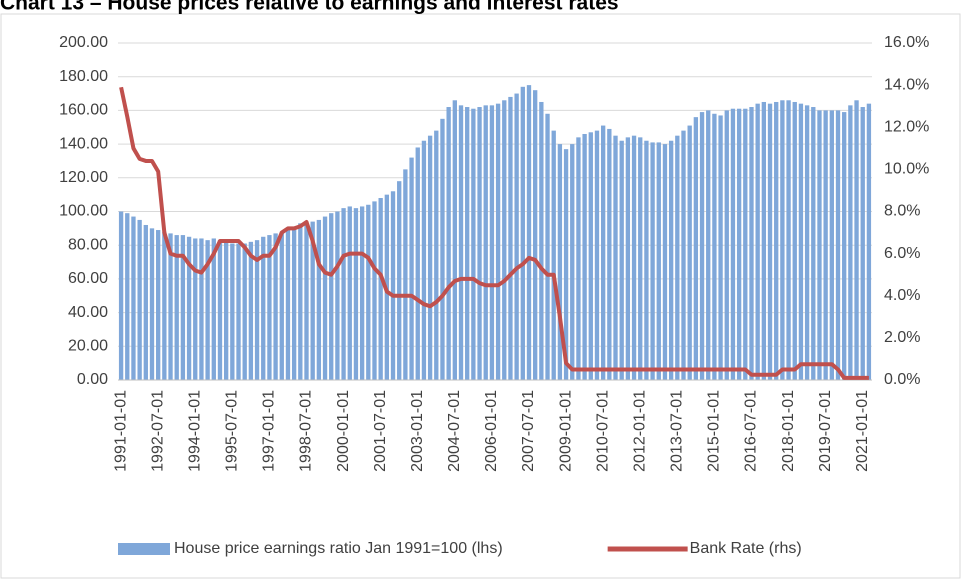 Image resolution: width=962 pixels, height=579 pixels. What do you see at coordinates (746, 548) in the screenshot?
I see `legend-label: Bank Rate (rhs)` at bounding box center [746, 548].